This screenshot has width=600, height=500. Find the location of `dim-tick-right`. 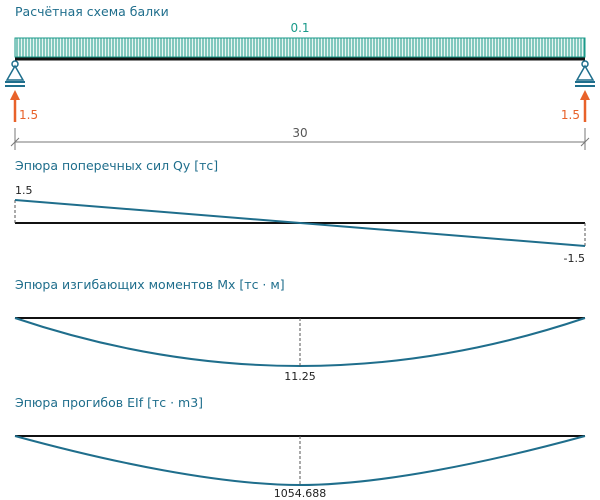

dim-tick-right is located at coordinates (585, 142).